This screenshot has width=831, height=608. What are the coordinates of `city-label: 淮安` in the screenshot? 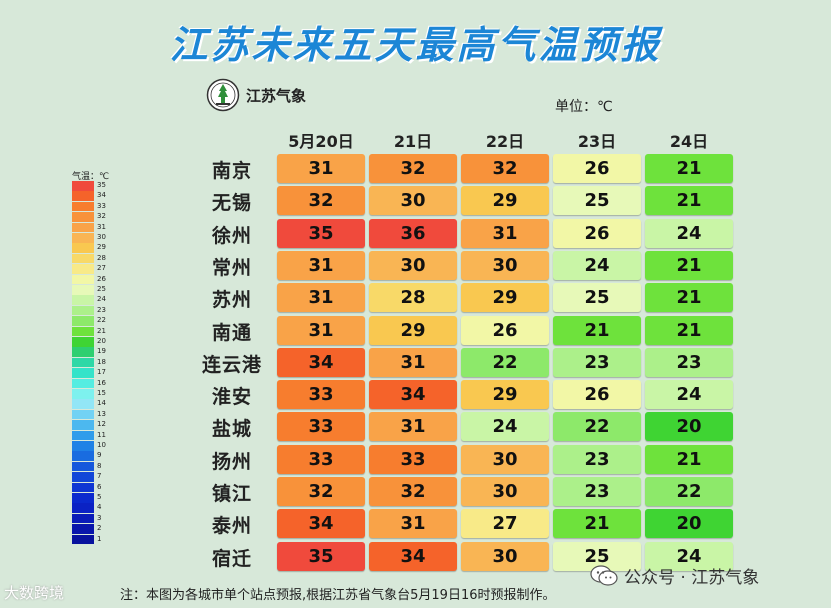 It's located at (231, 397).